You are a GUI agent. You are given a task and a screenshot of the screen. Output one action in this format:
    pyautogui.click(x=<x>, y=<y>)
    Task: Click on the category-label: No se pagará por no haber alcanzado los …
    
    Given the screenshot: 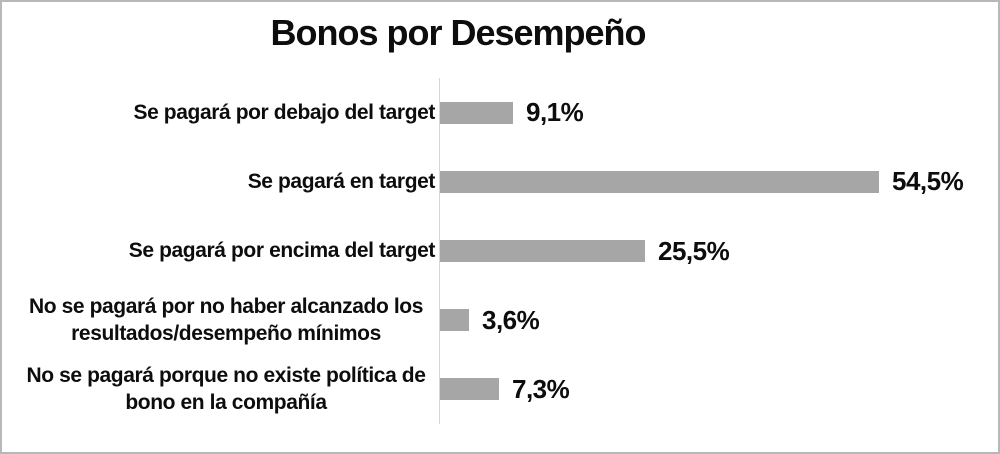 What is the action you would take?
    pyautogui.click(x=225, y=320)
    